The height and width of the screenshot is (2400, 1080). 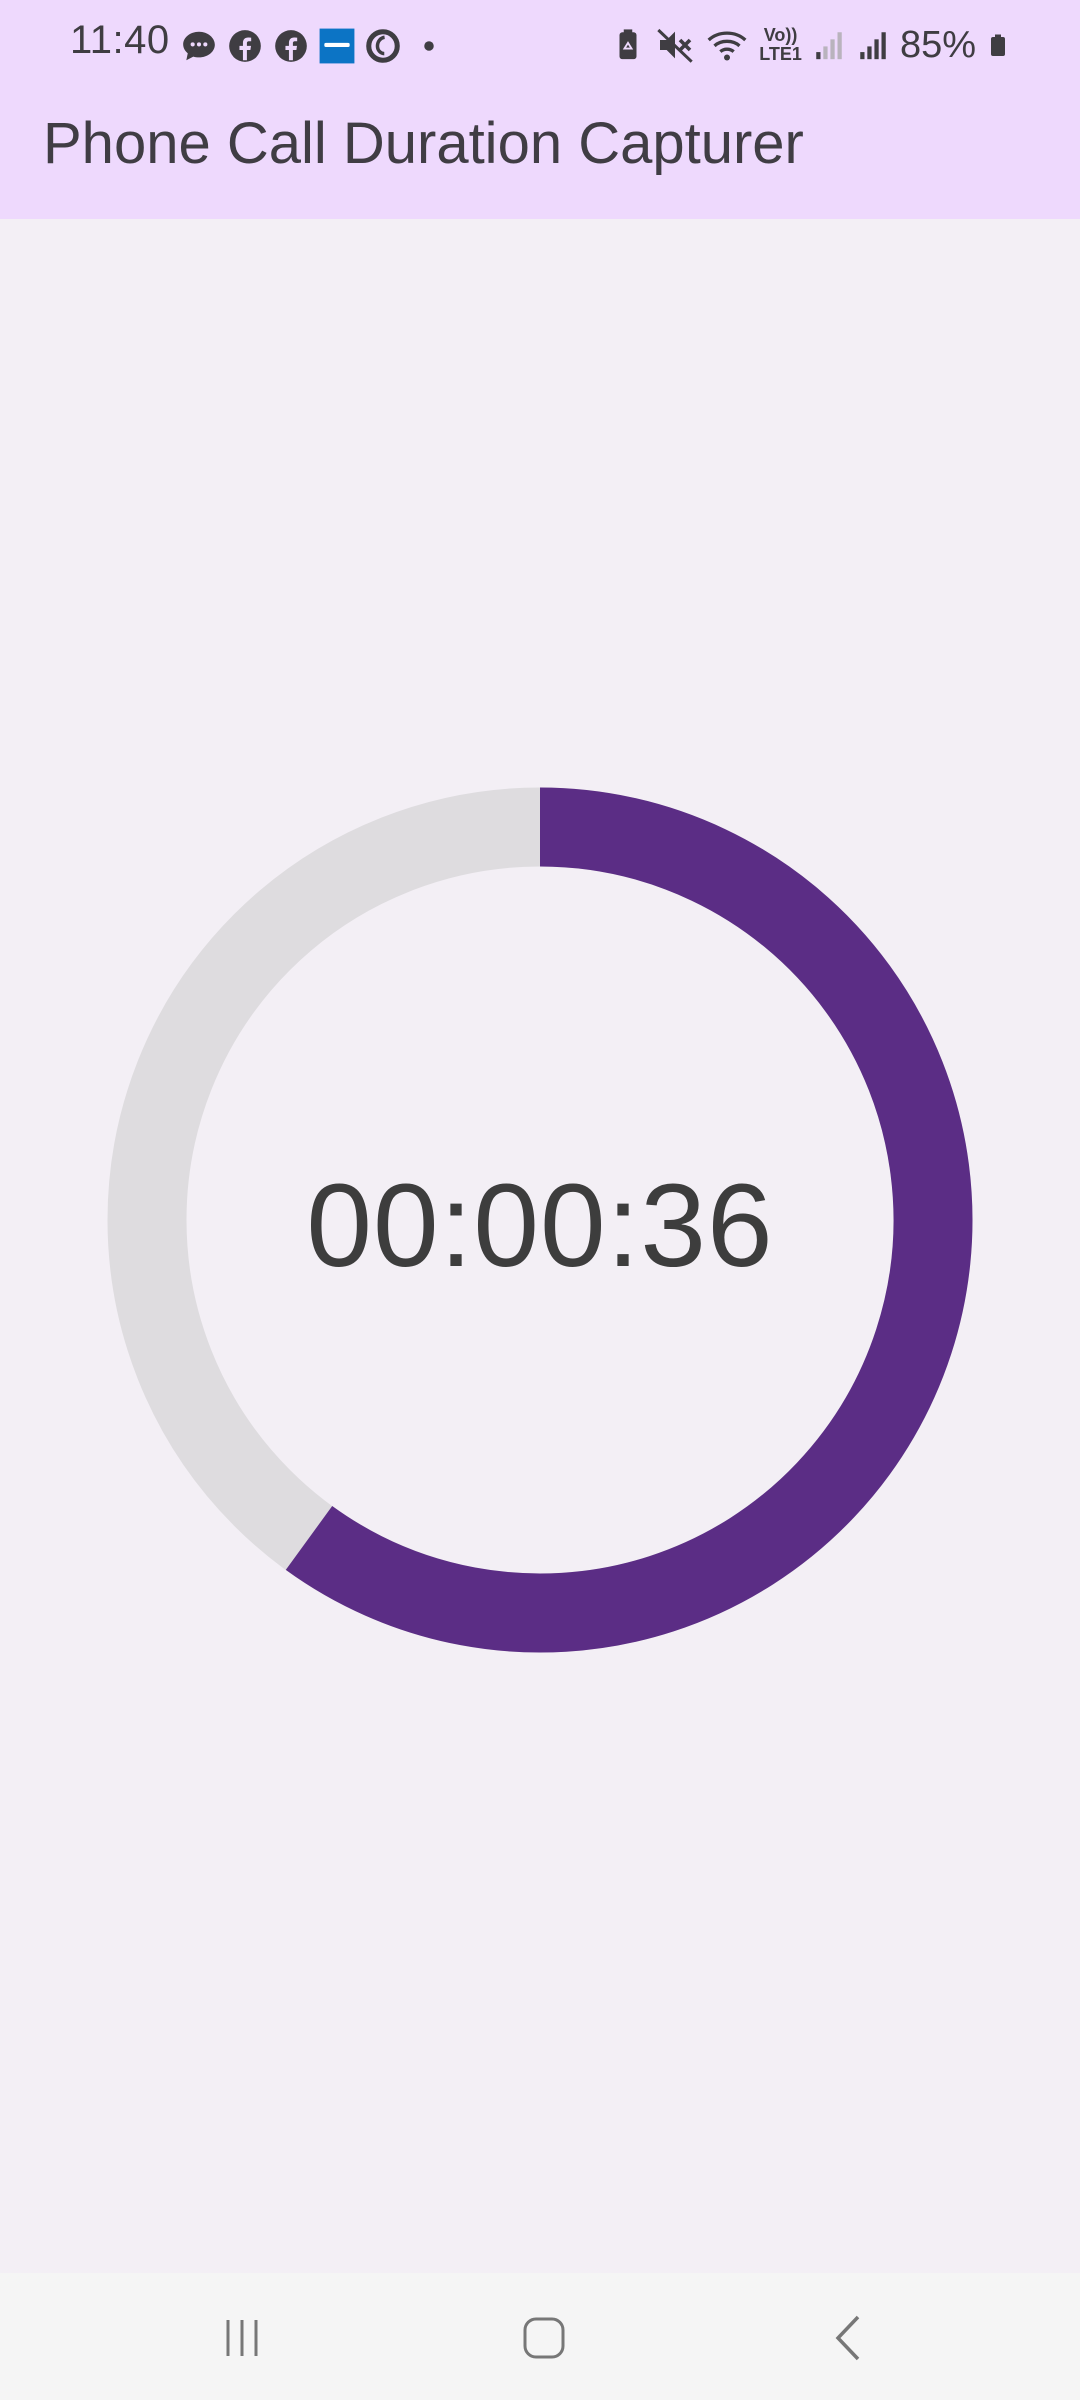 What do you see at coordinates (199, 46) in the screenshot?
I see `messages-icon` at bounding box center [199, 46].